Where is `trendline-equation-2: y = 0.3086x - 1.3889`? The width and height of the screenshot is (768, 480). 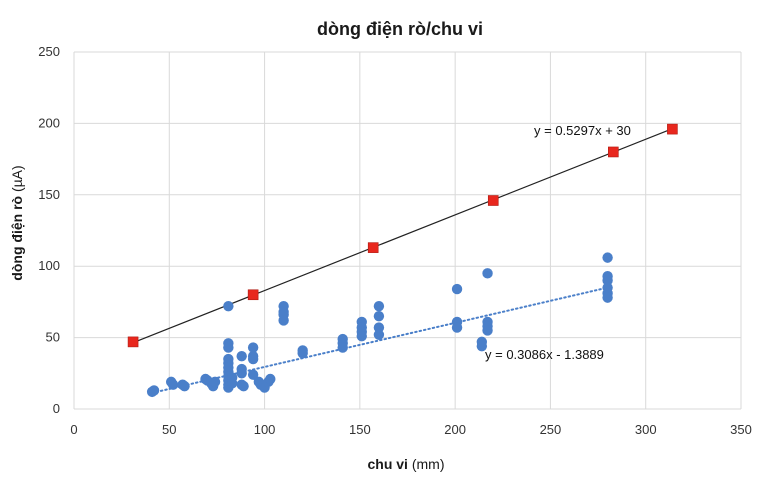
trendline-equation-2: y = 0.3086x - 1.3889 is located at coordinates (544, 354).